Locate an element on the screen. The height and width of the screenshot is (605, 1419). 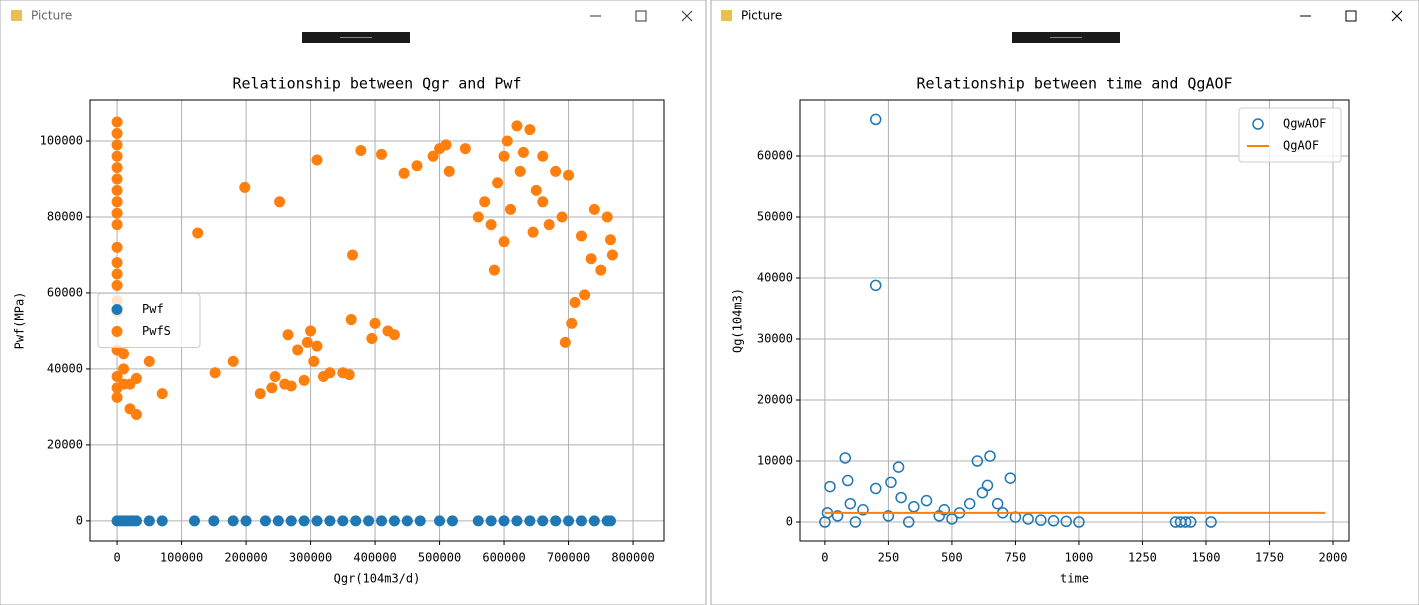
x-tick-label: 700000 is located at coordinates (568, 558).